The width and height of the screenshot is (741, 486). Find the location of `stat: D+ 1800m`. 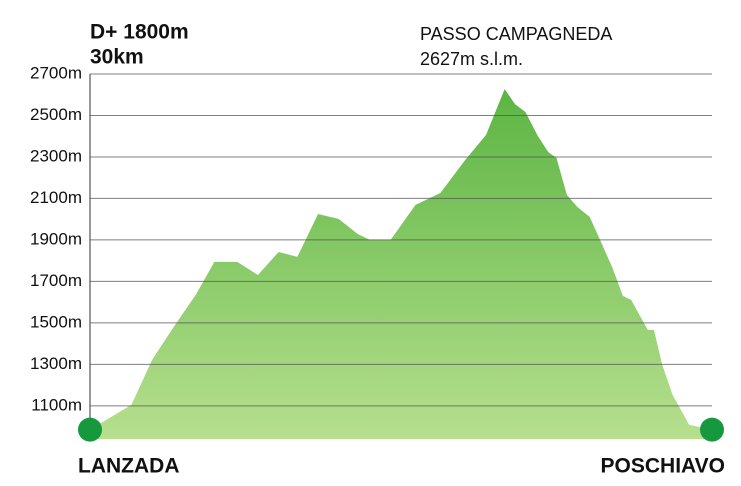

stat: D+ 1800m is located at coordinates (139, 32).